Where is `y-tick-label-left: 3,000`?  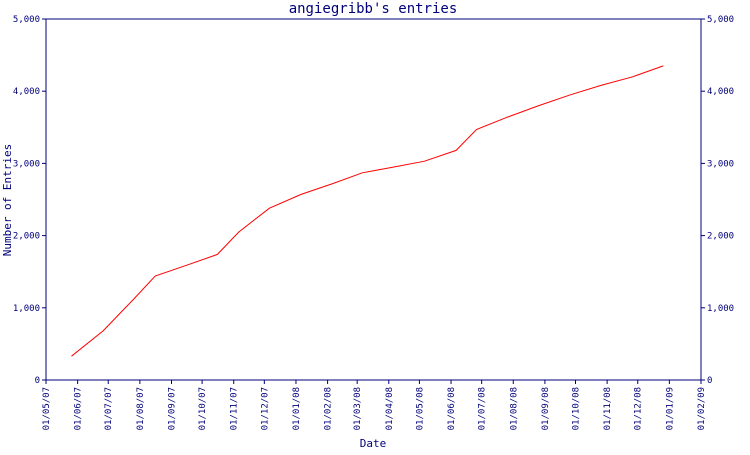
y-tick-label-left: 3,000 is located at coordinates (26, 164).